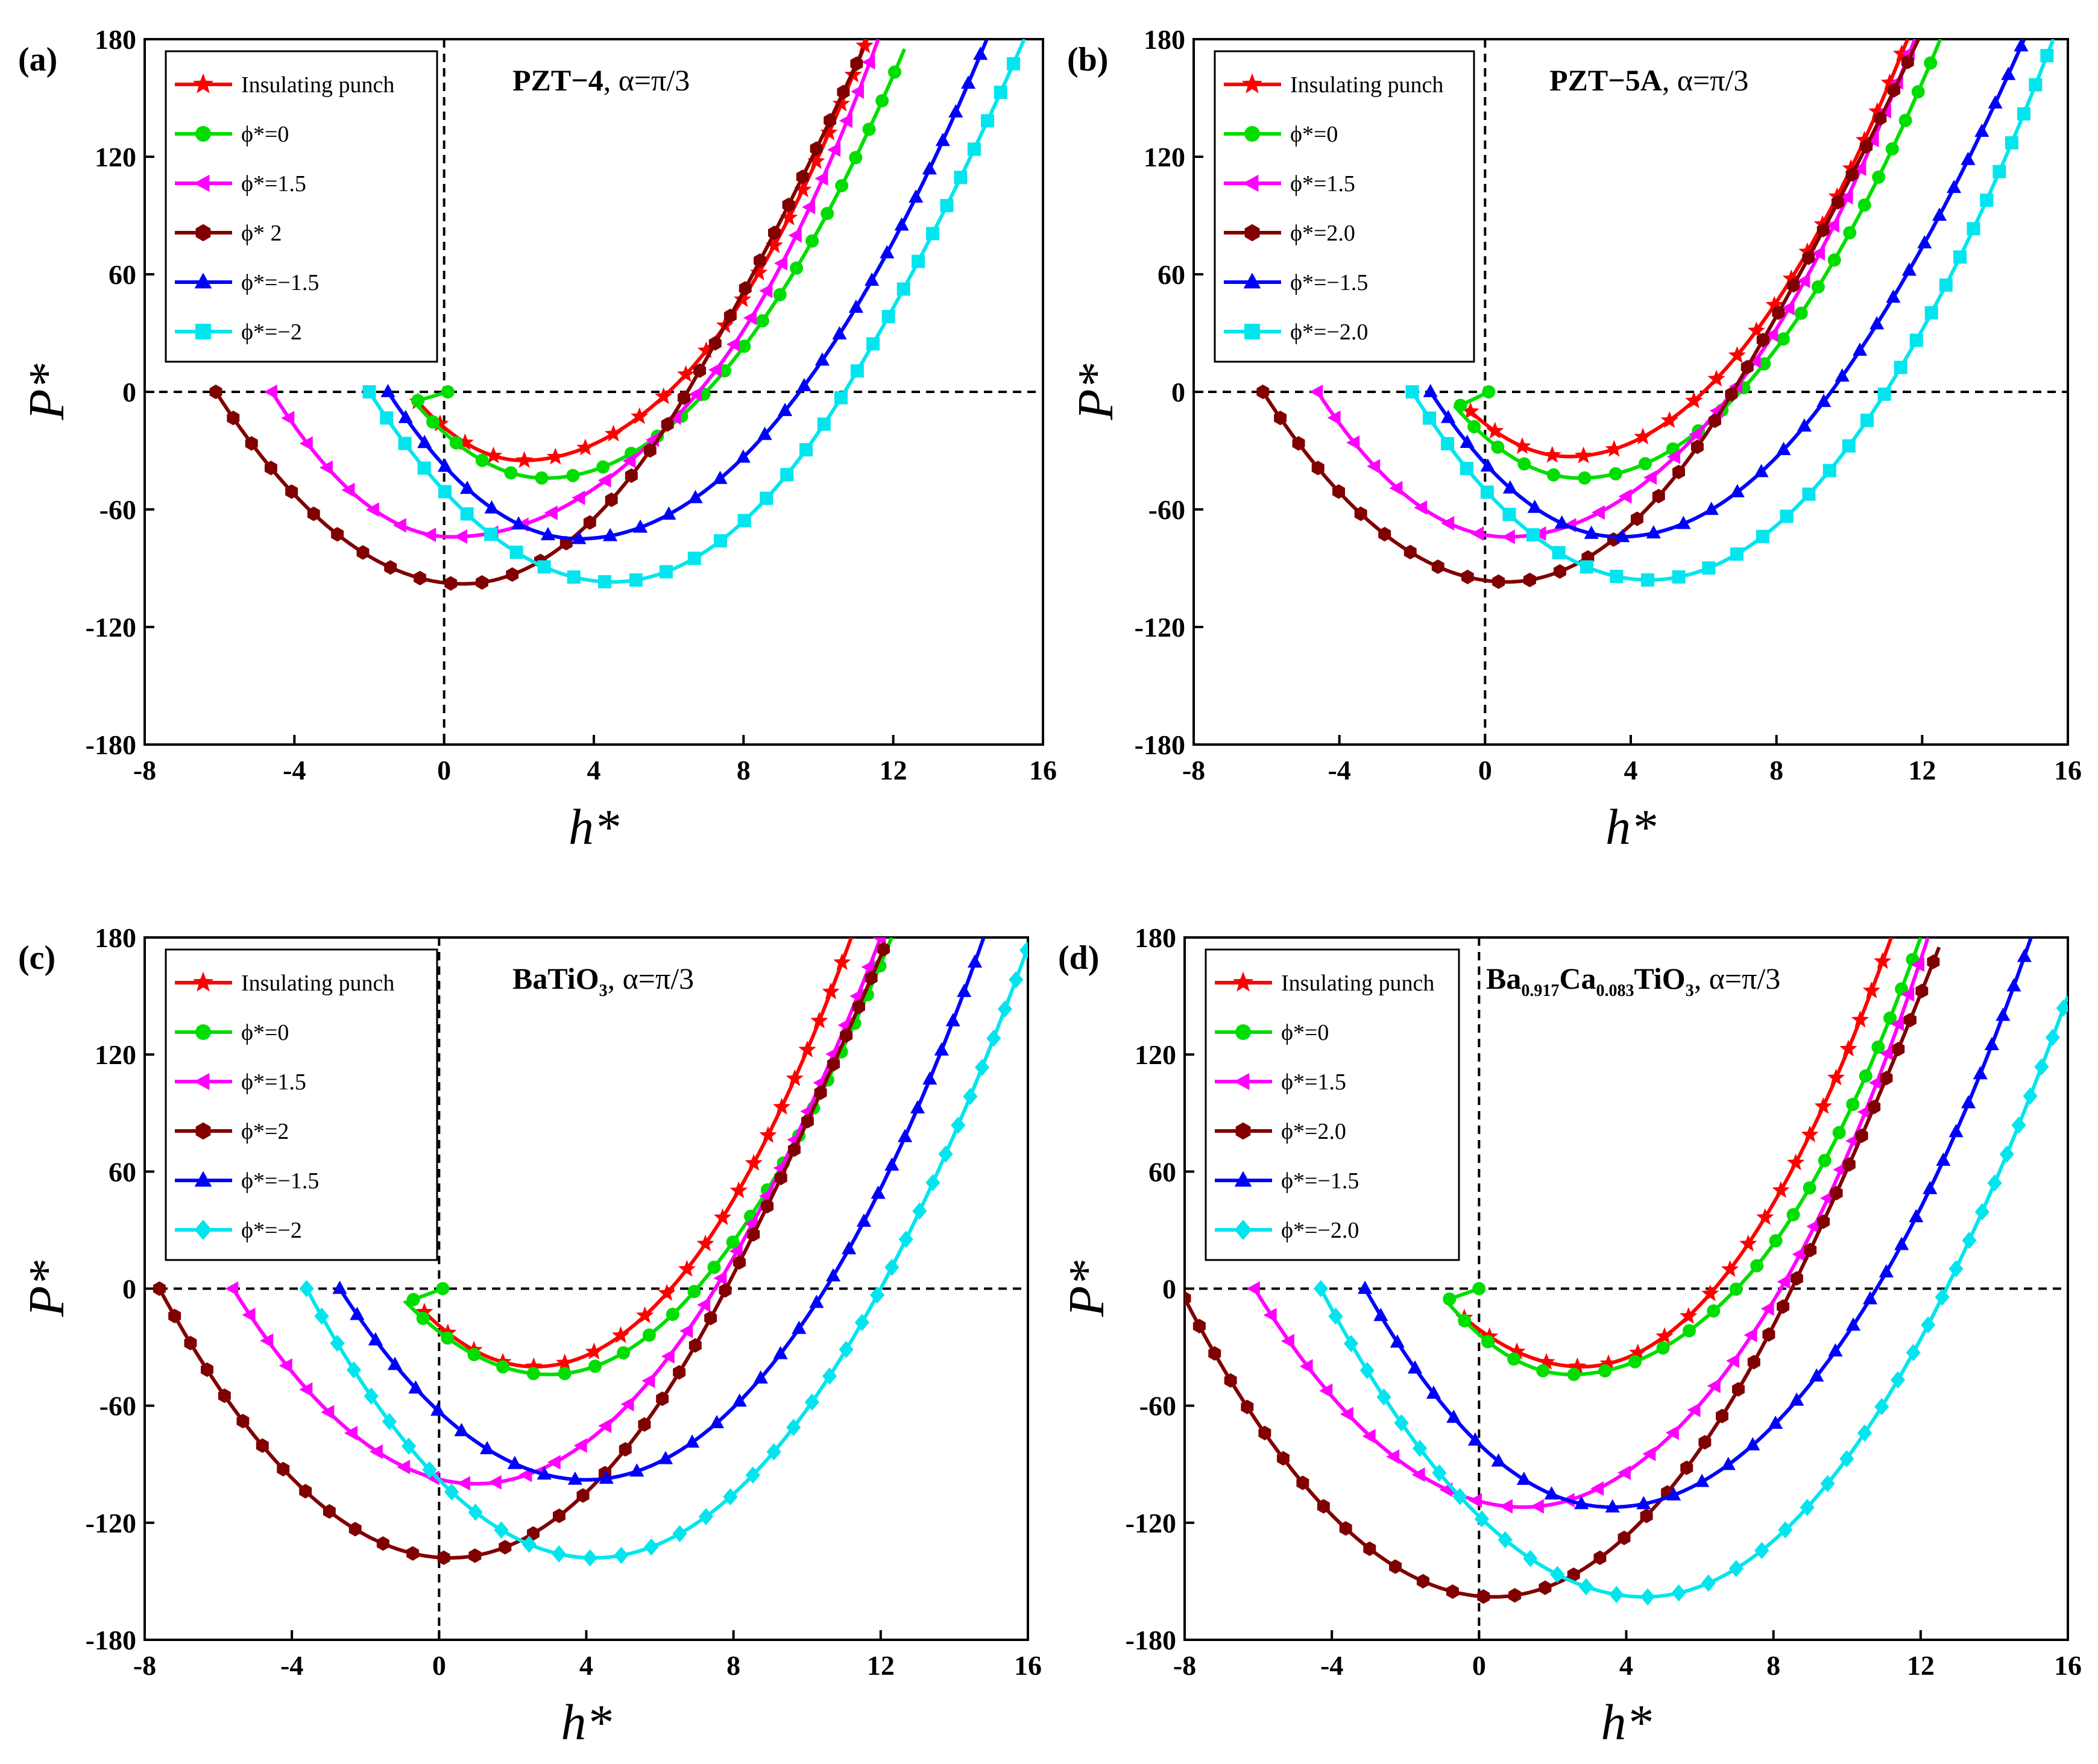 This screenshot has width=2098, height=1764. What do you see at coordinates (1164, 157) in the screenshot?
I see `y-tick-label: 120` at bounding box center [1164, 157].